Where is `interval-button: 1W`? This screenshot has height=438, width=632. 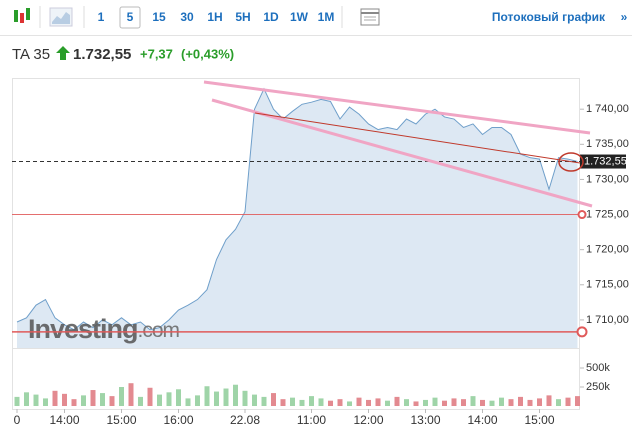
interval-button: 1W is located at coordinates (299, 17).